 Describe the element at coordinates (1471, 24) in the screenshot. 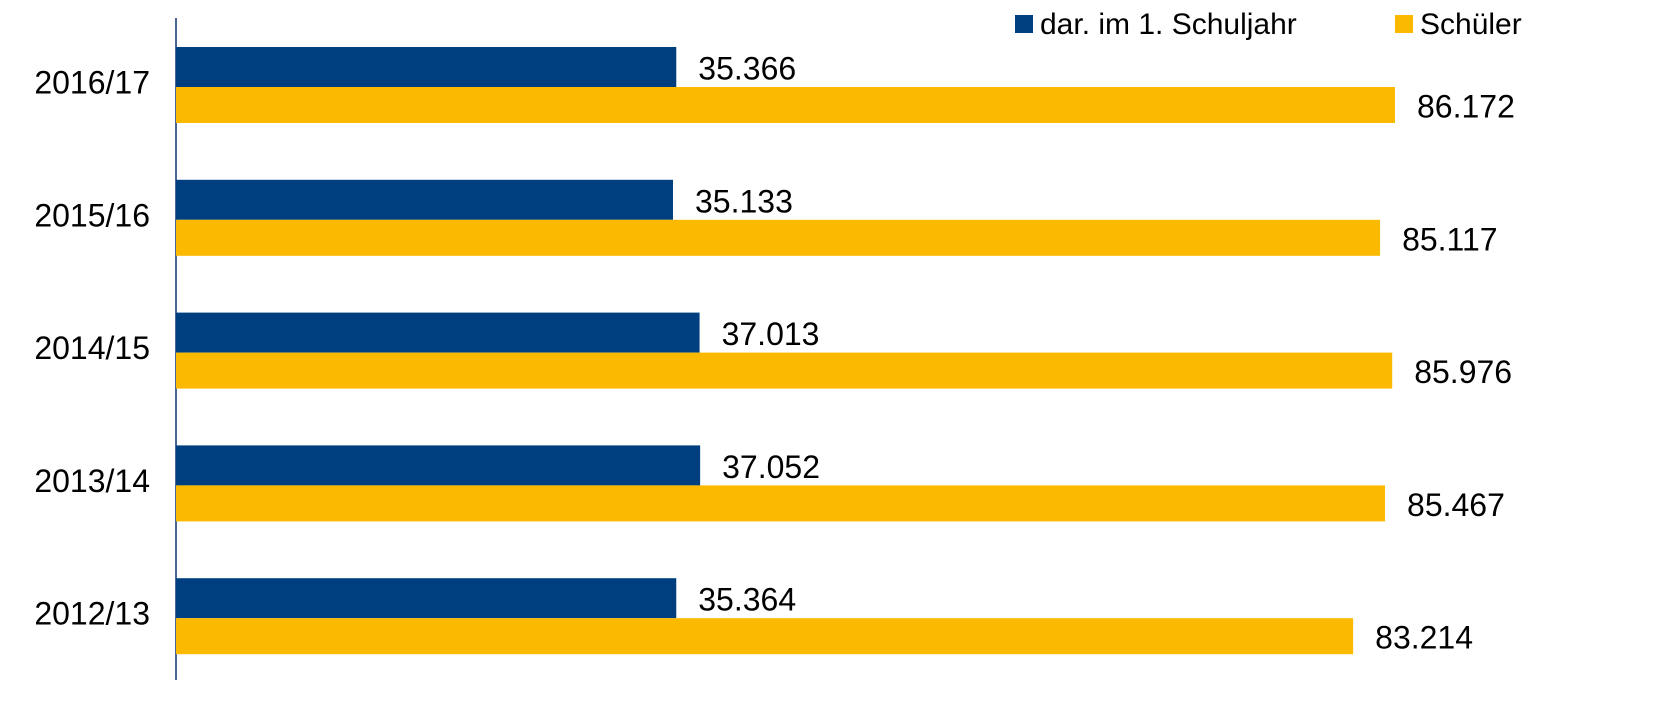

I see `legend-label: Schüler` at that location.